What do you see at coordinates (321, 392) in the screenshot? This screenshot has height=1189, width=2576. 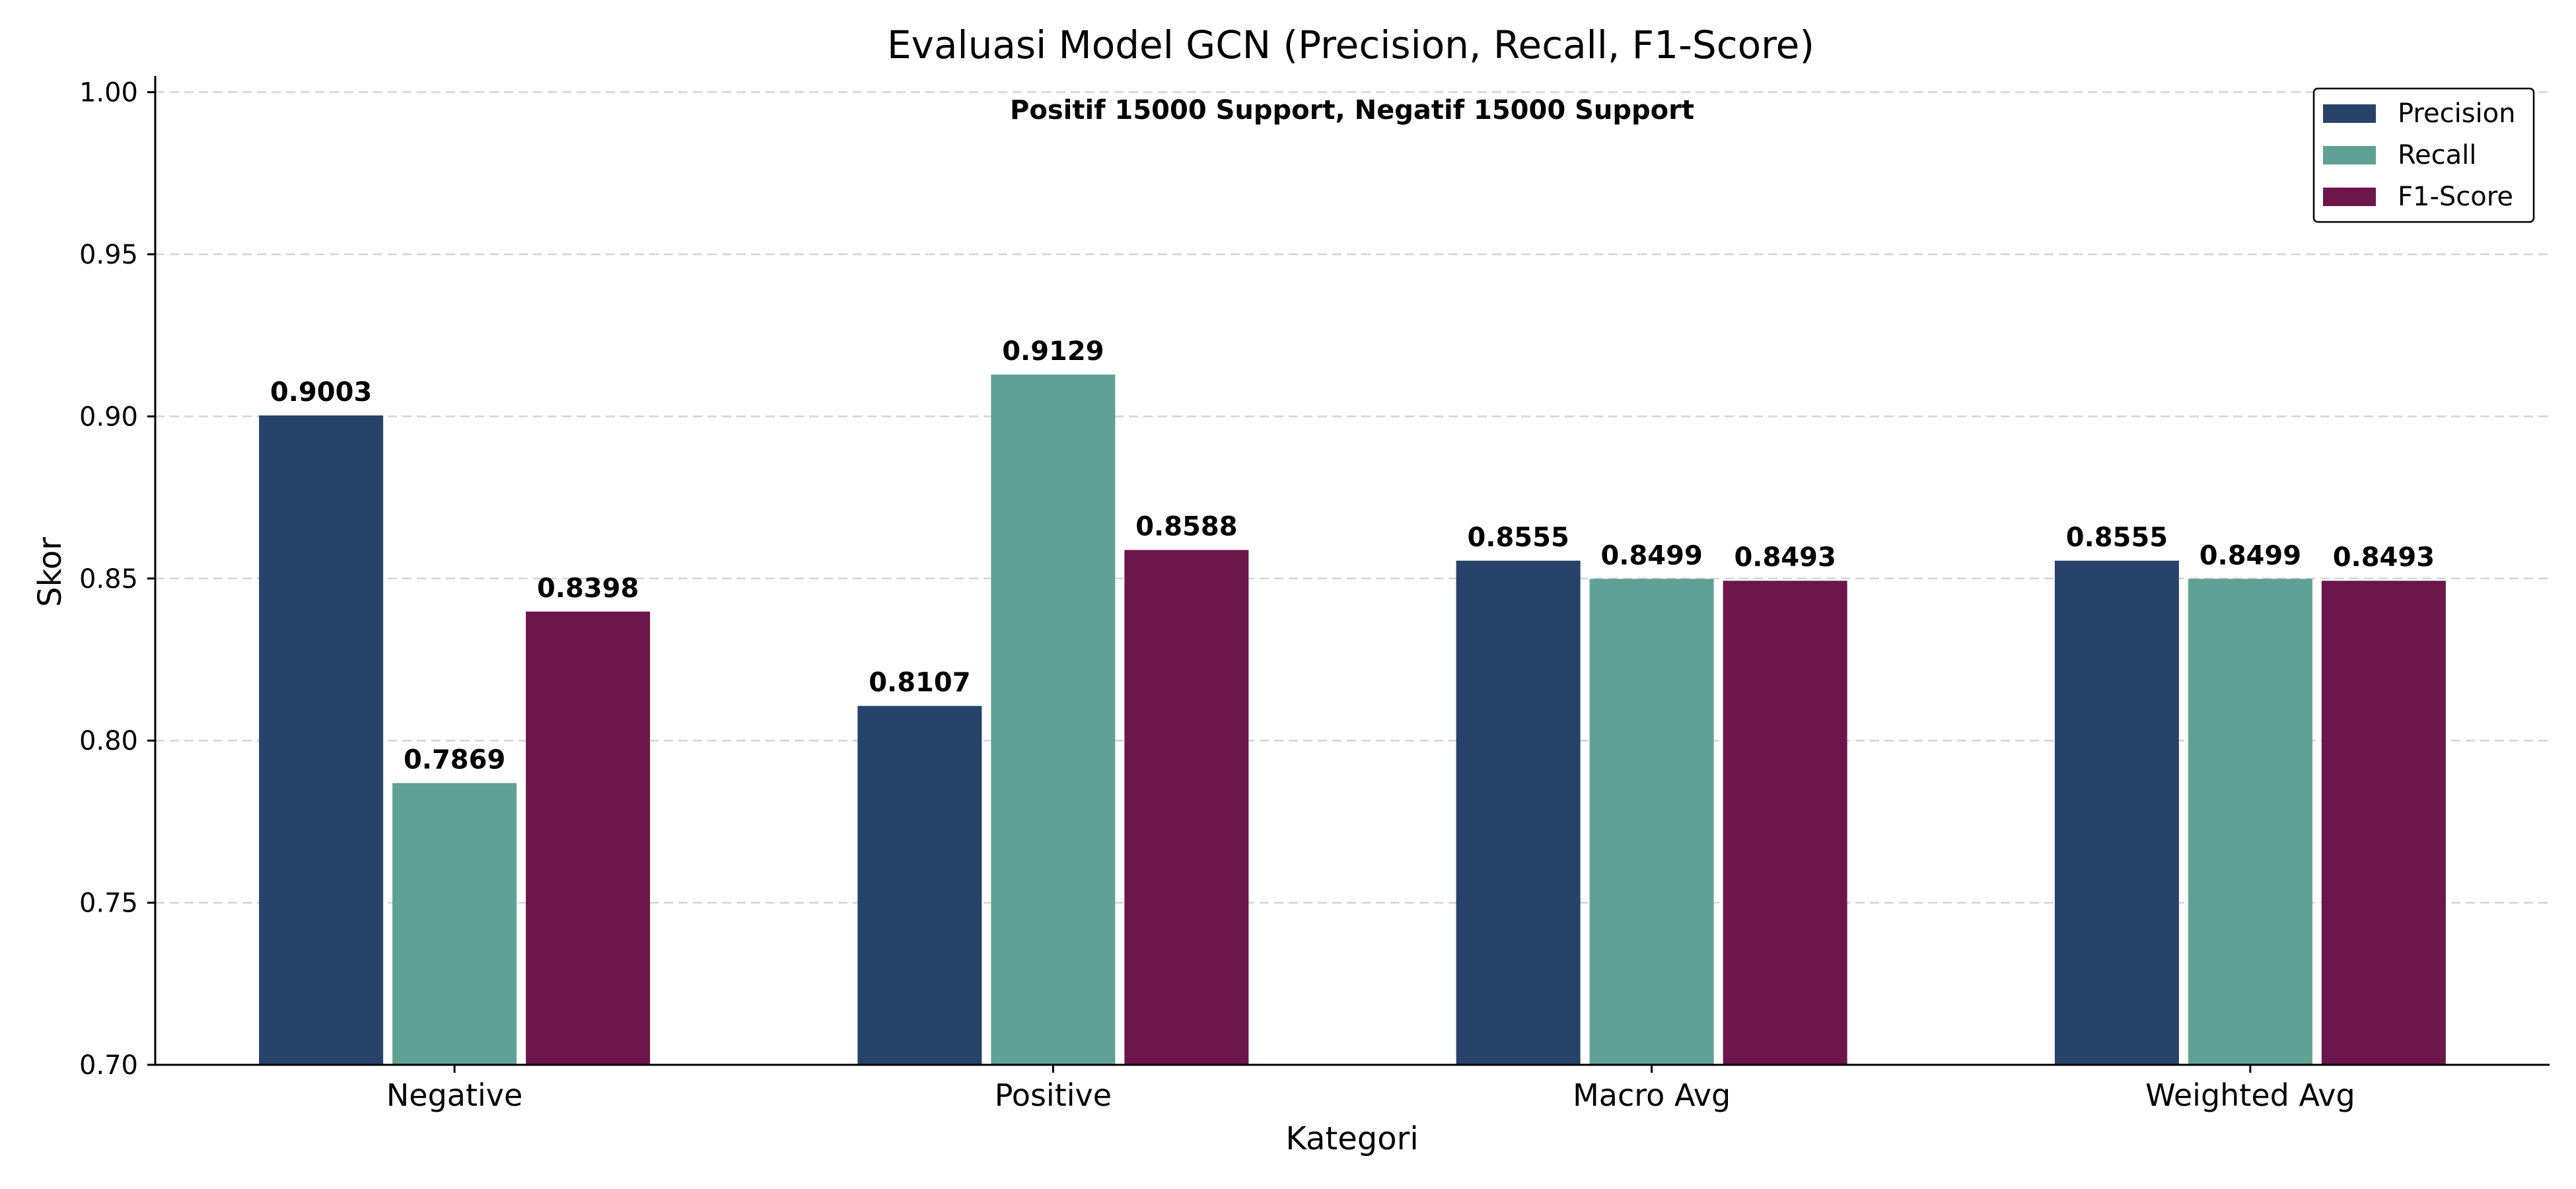 I see `data-label: 0.9003` at bounding box center [321, 392].